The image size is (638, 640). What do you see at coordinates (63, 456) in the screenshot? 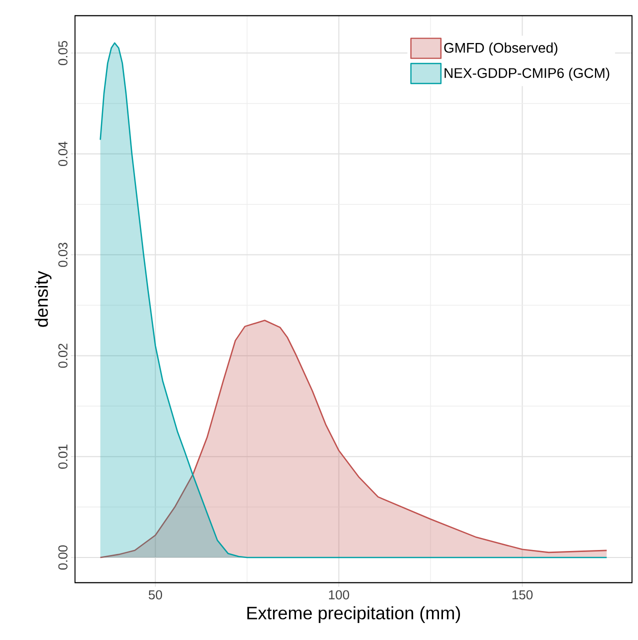
I see `y-tick-label: 0.01` at bounding box center [63, 456].